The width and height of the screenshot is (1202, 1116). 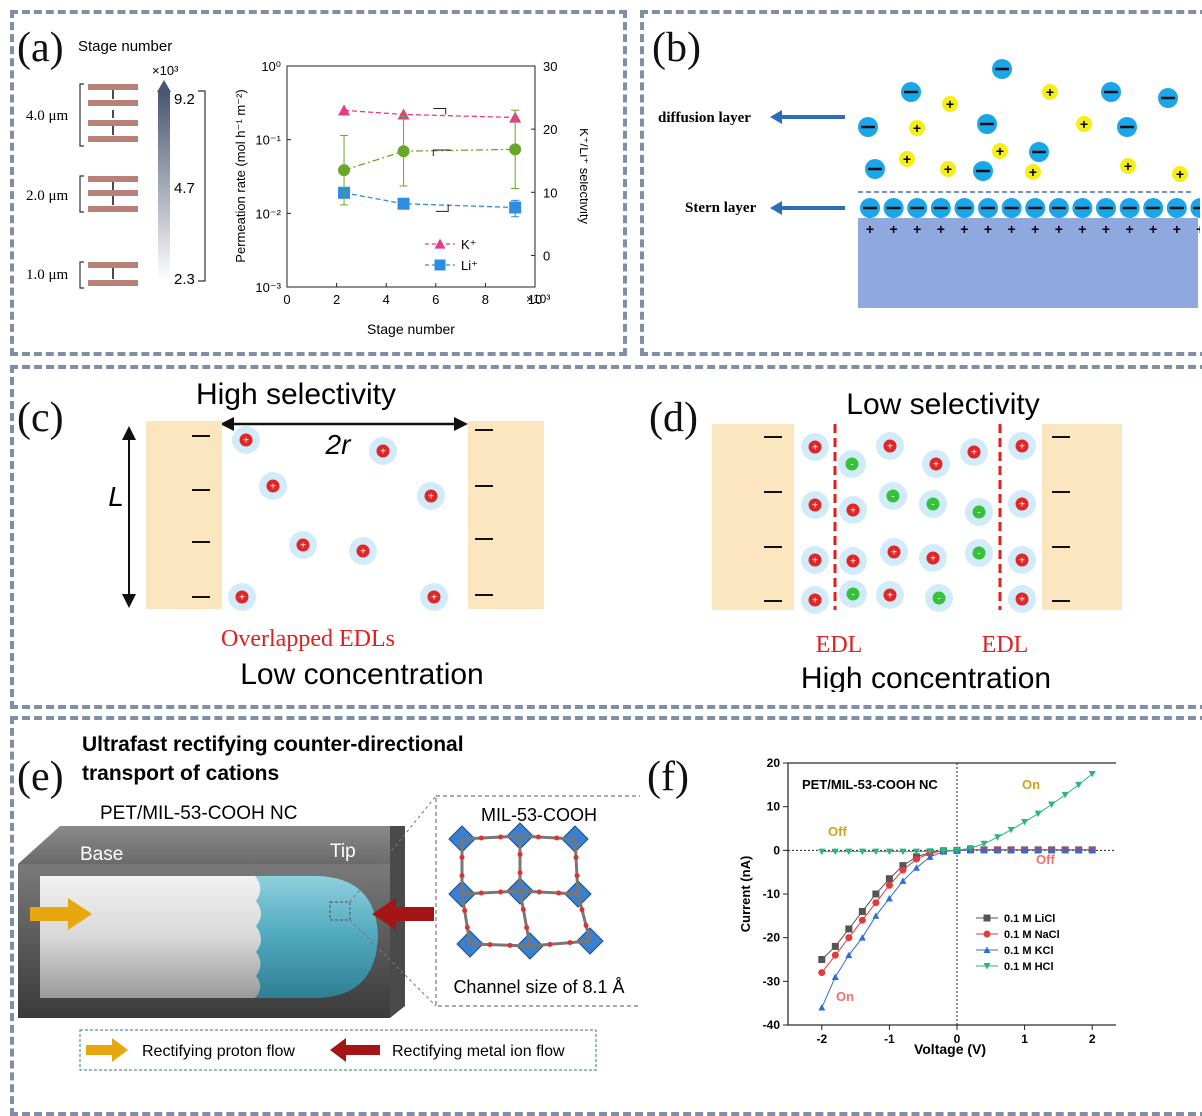 What do you see at coordinates (129, 601) in the screenshot?
I see `length-arrow-bottom` at bounding box center [129, 601].